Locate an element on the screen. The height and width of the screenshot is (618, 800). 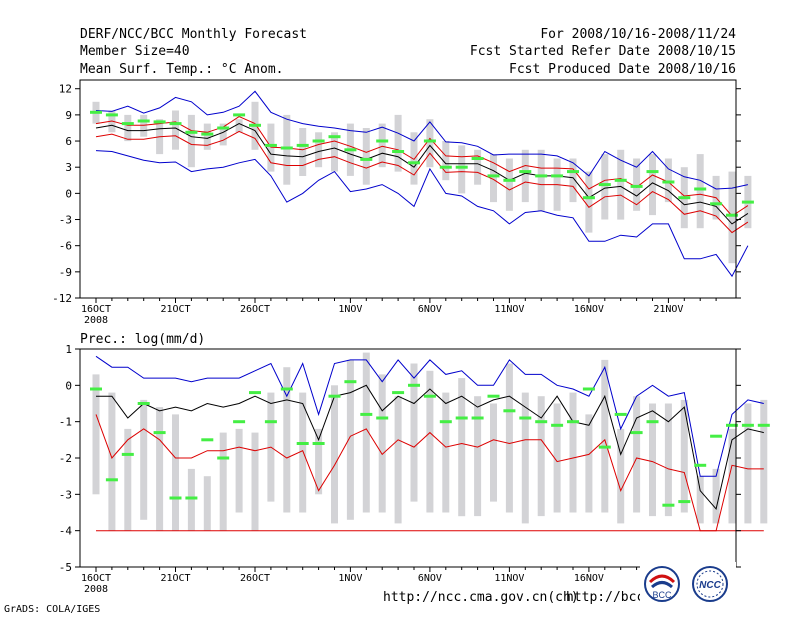
prec-y-tick-label: -5 is located at coordinates (65, 567).